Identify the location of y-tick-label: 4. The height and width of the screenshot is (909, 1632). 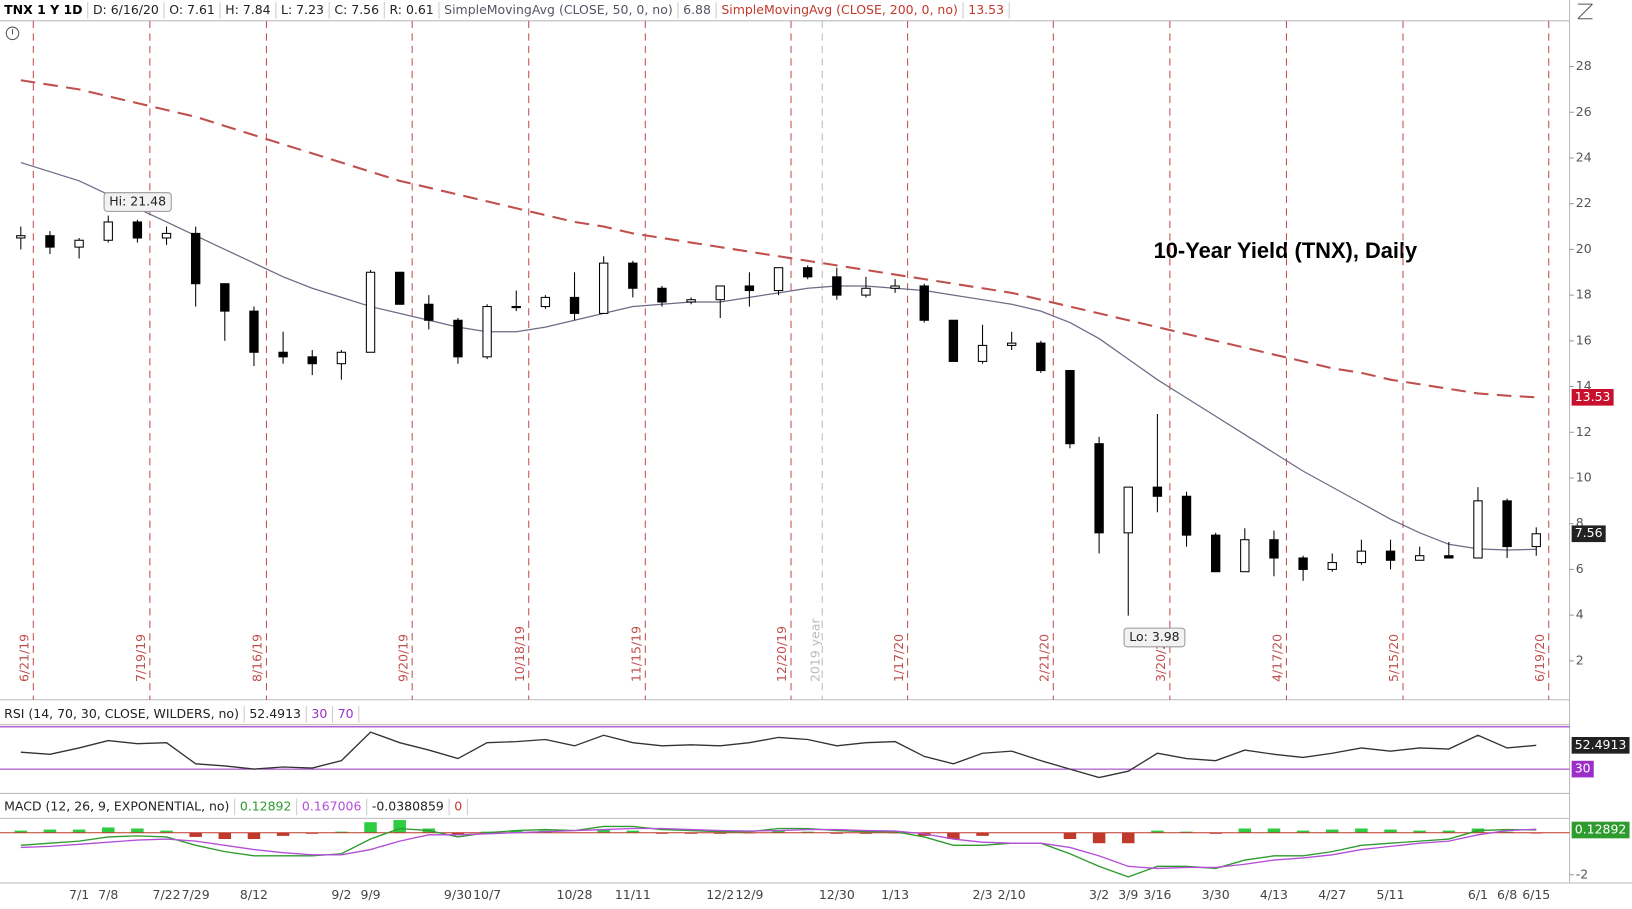
(1580, 614).